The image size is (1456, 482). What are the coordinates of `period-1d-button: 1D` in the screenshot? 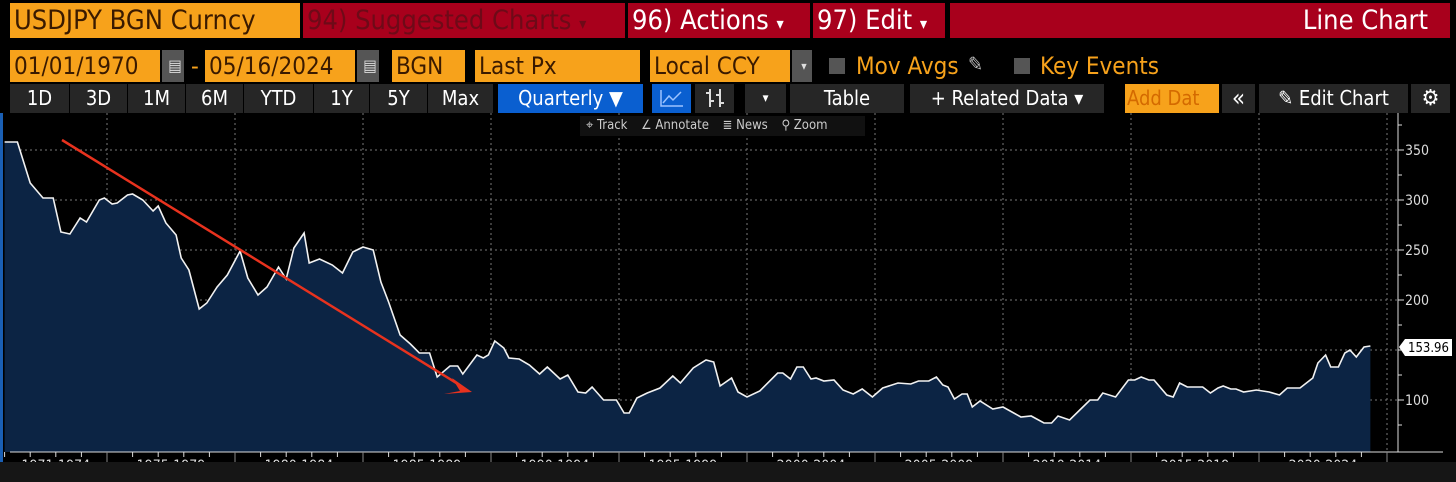 It's located at (40, 98).